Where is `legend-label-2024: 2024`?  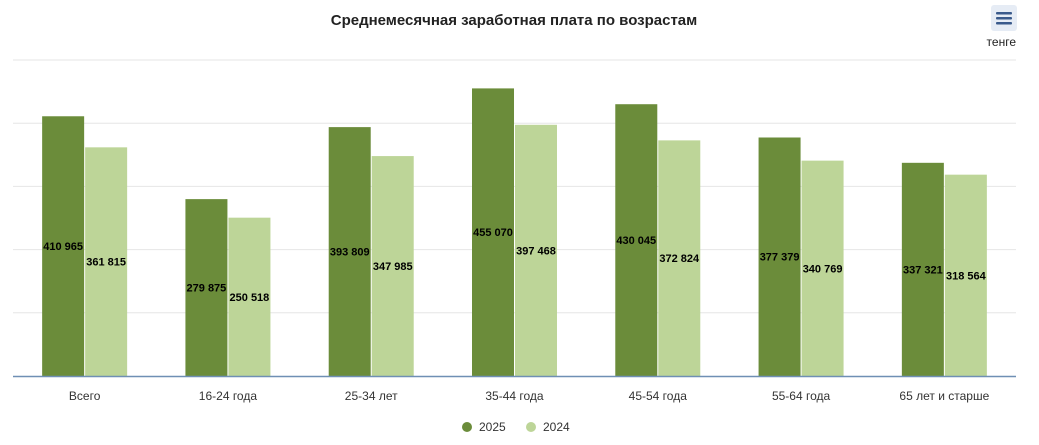 legend-label-2024: 2024 is located at coordinates (556, 427).